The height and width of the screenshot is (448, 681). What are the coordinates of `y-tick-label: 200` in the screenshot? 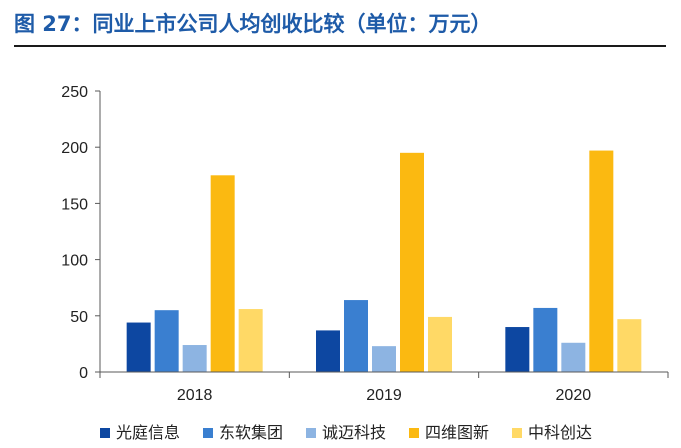 It's located at (74, 148).